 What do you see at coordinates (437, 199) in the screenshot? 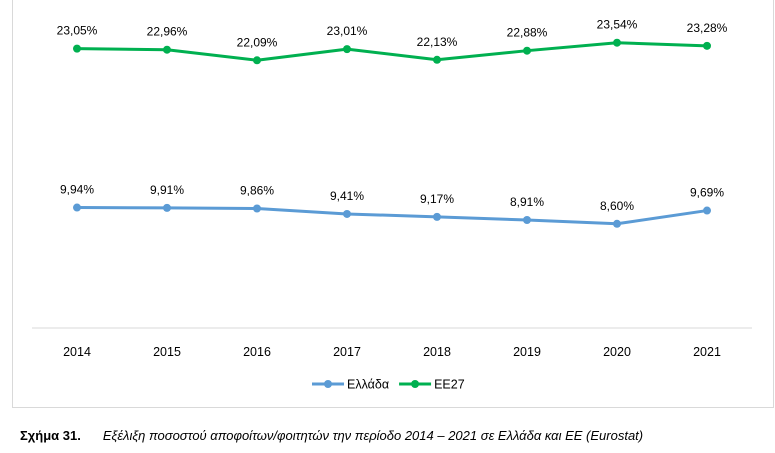
I see `data-label: 9,17%` at bounding box center [437, 199].